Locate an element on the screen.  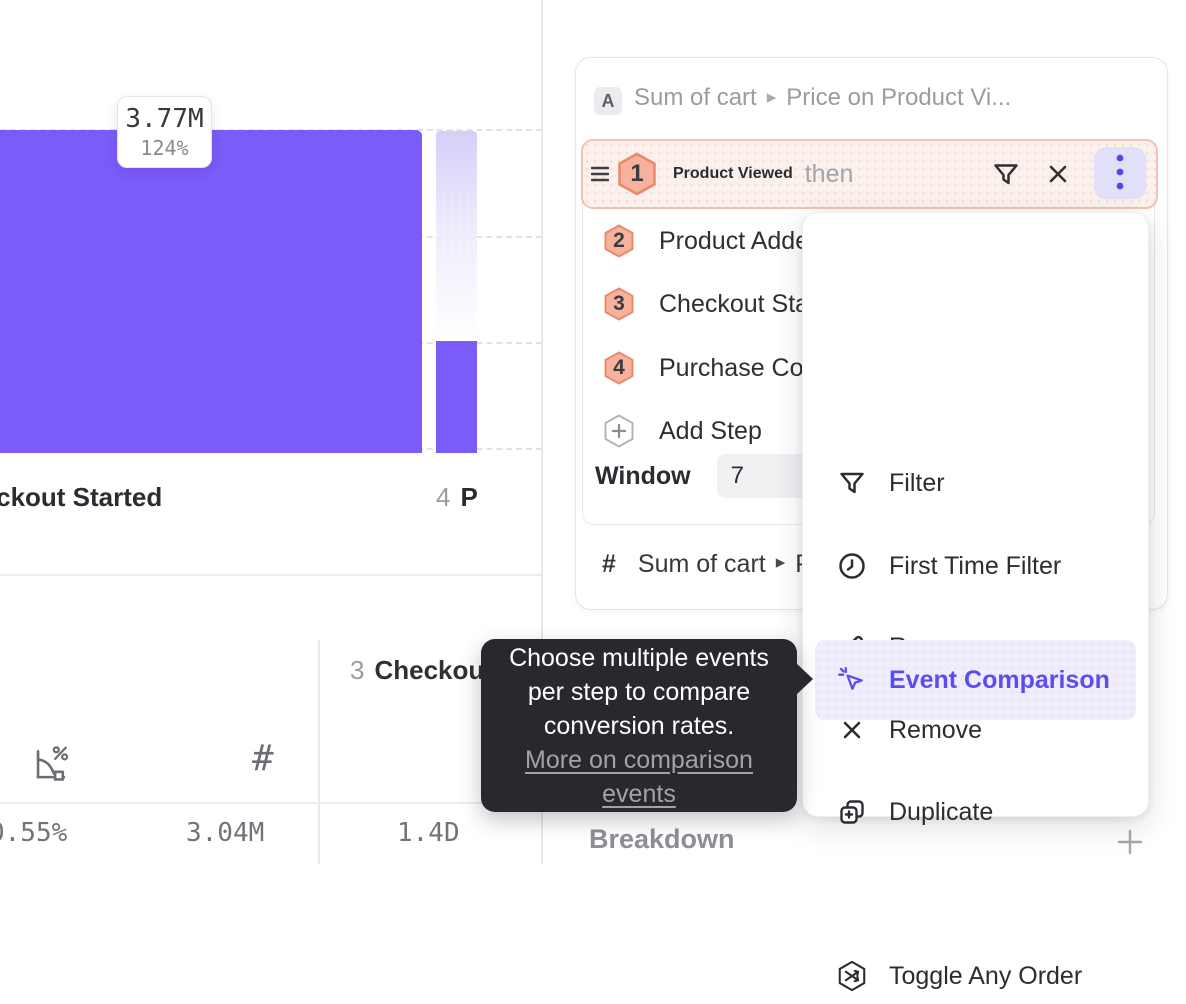
step-number: 2 is located at coordinates (619, 240).